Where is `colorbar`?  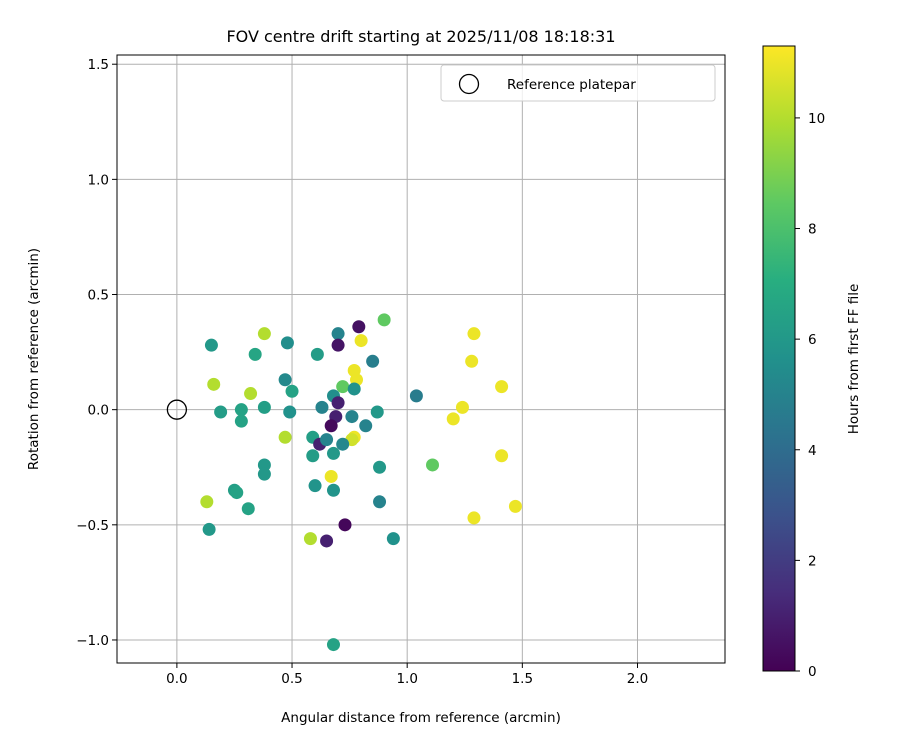
colorbar is located at coordinates (779, 358).